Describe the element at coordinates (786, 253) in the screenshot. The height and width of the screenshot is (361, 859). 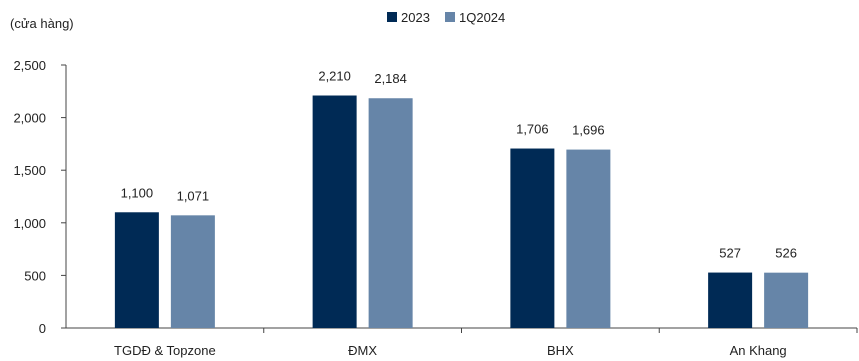
I see `data-label: 526` at that location.